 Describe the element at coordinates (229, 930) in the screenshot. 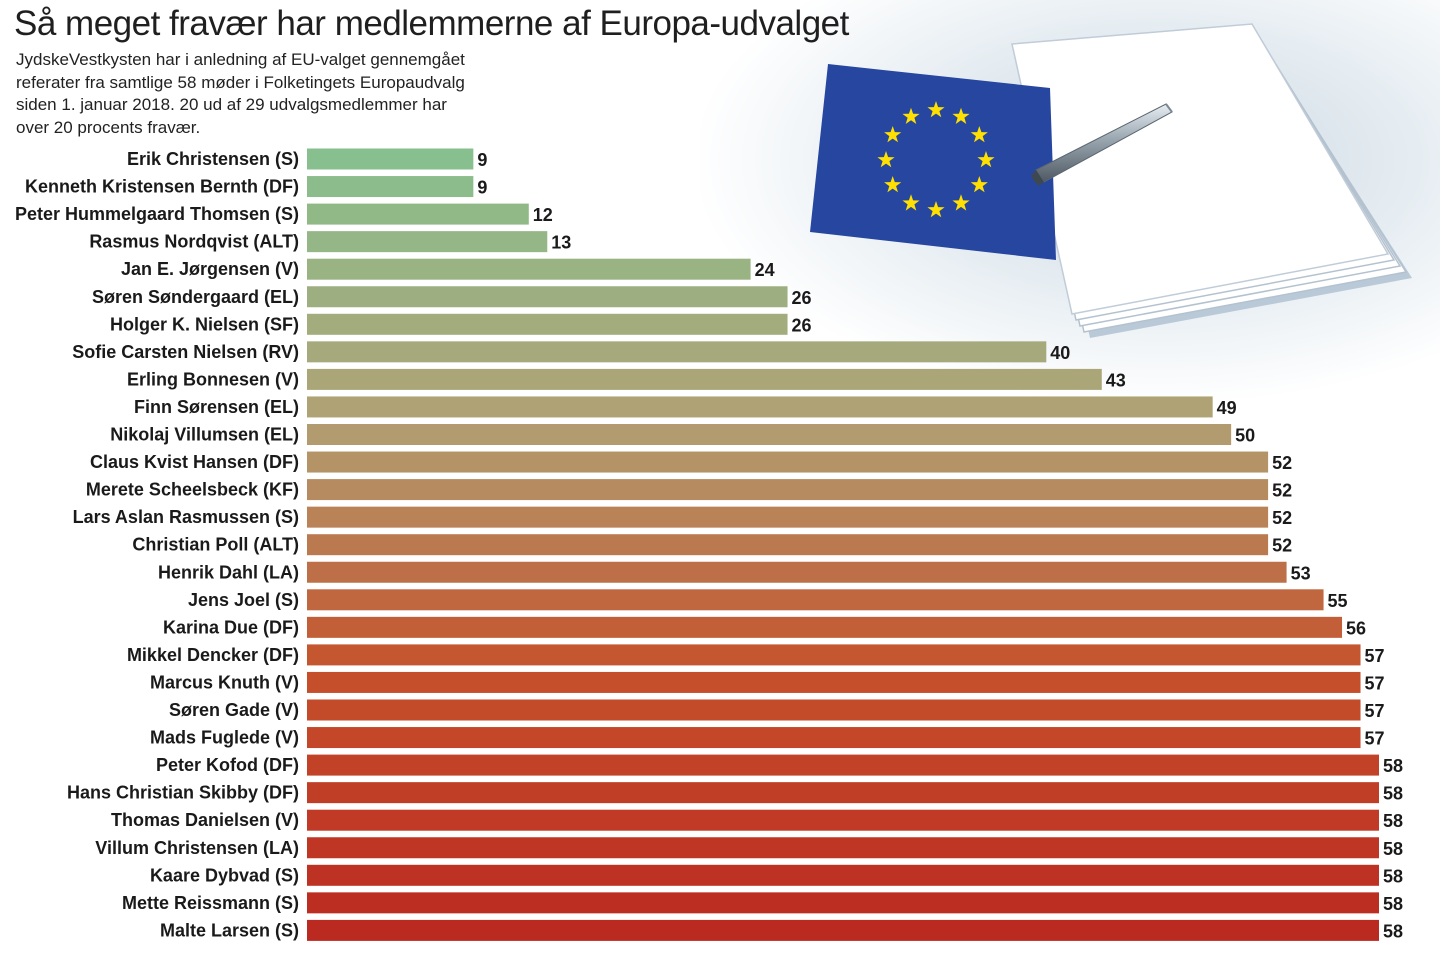

I see `category-label: Malte Larsen (S)` at that location.